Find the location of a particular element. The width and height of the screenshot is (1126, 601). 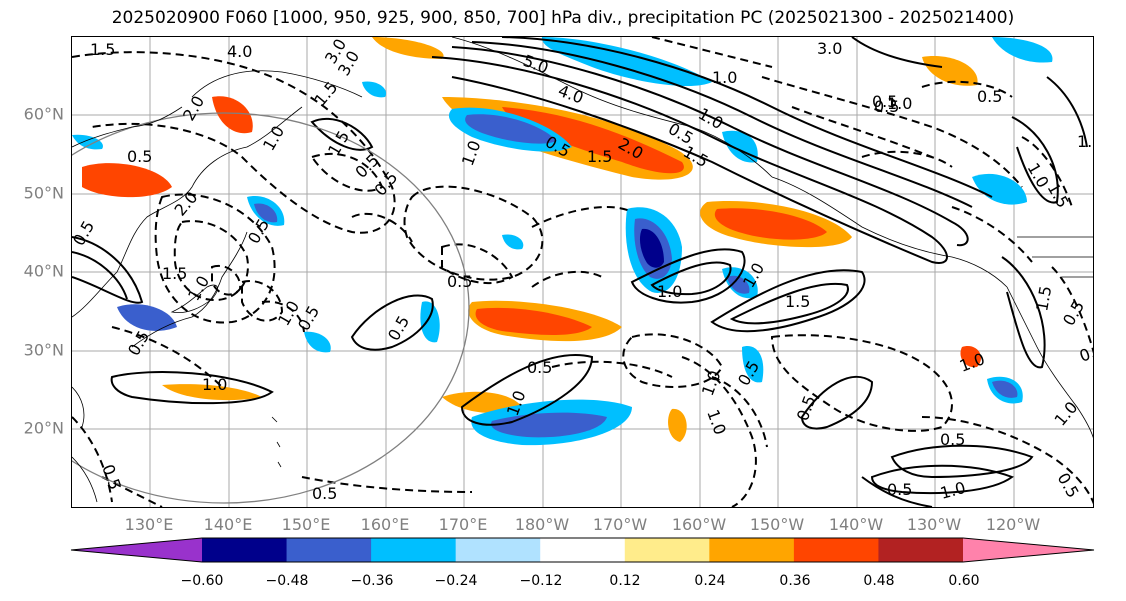

lon-label: 120°W is located at coordinates (1013, 524).